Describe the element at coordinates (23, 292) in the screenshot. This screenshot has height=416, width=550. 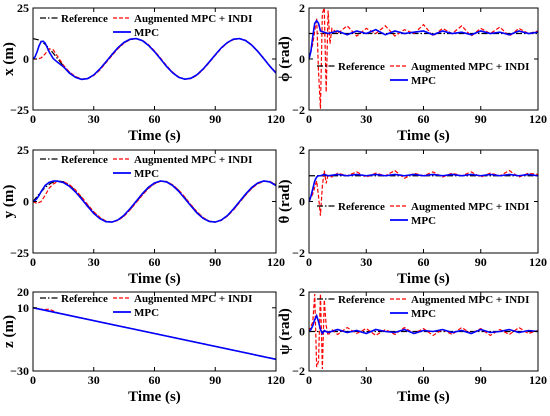
I see `y-tick-label: 20` at that location.